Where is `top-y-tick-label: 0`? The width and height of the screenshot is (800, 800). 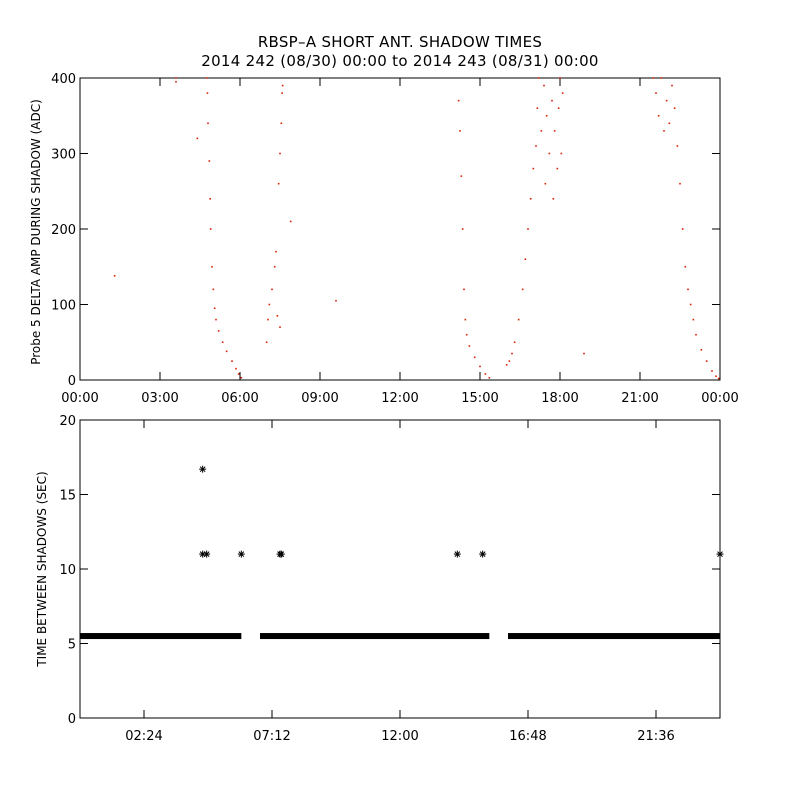 top-y-tick-label: 0 is located at coordinates (72, 381).